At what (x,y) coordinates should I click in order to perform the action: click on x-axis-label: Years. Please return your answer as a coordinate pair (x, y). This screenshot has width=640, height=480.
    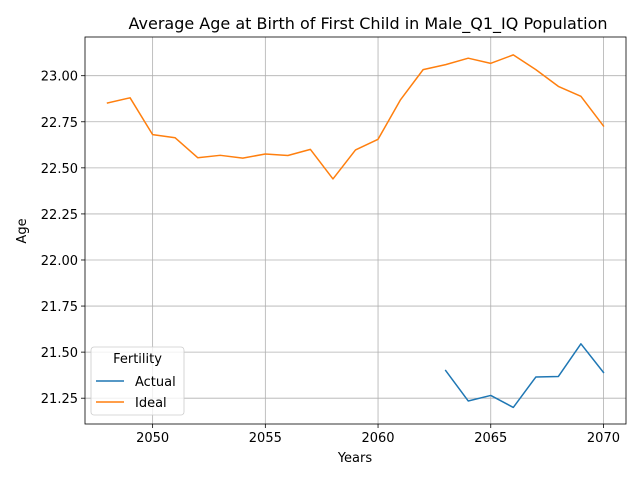
    Looking at the image, I should click on (355, 458).